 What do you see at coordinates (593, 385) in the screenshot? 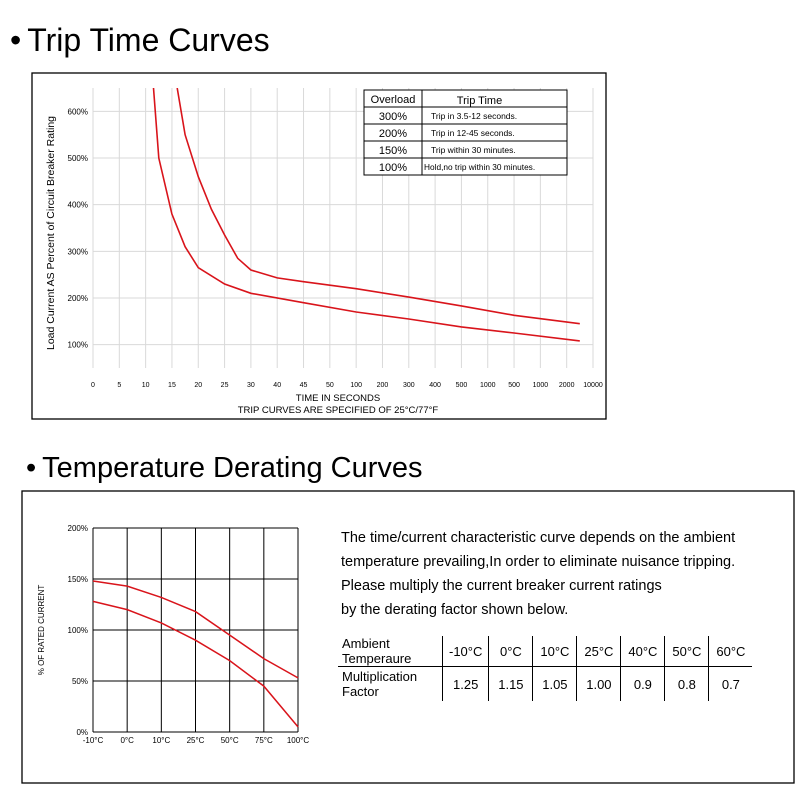
I see `x-tick-label: 10000` at bounding box center [593, 385].